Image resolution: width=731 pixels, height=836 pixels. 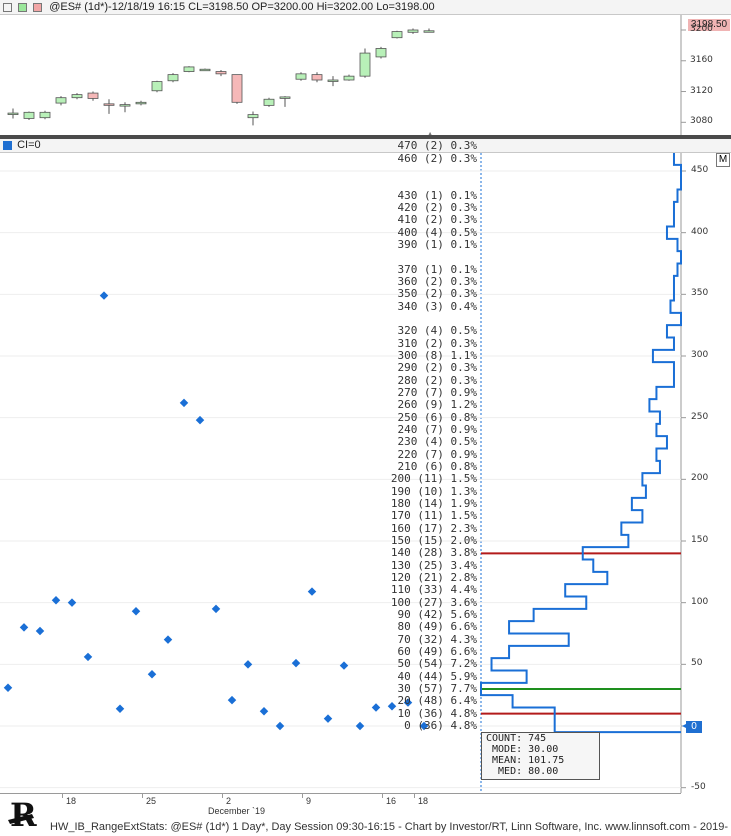 I want to click on ci-y-label: 250, so click(x=700, y=416).